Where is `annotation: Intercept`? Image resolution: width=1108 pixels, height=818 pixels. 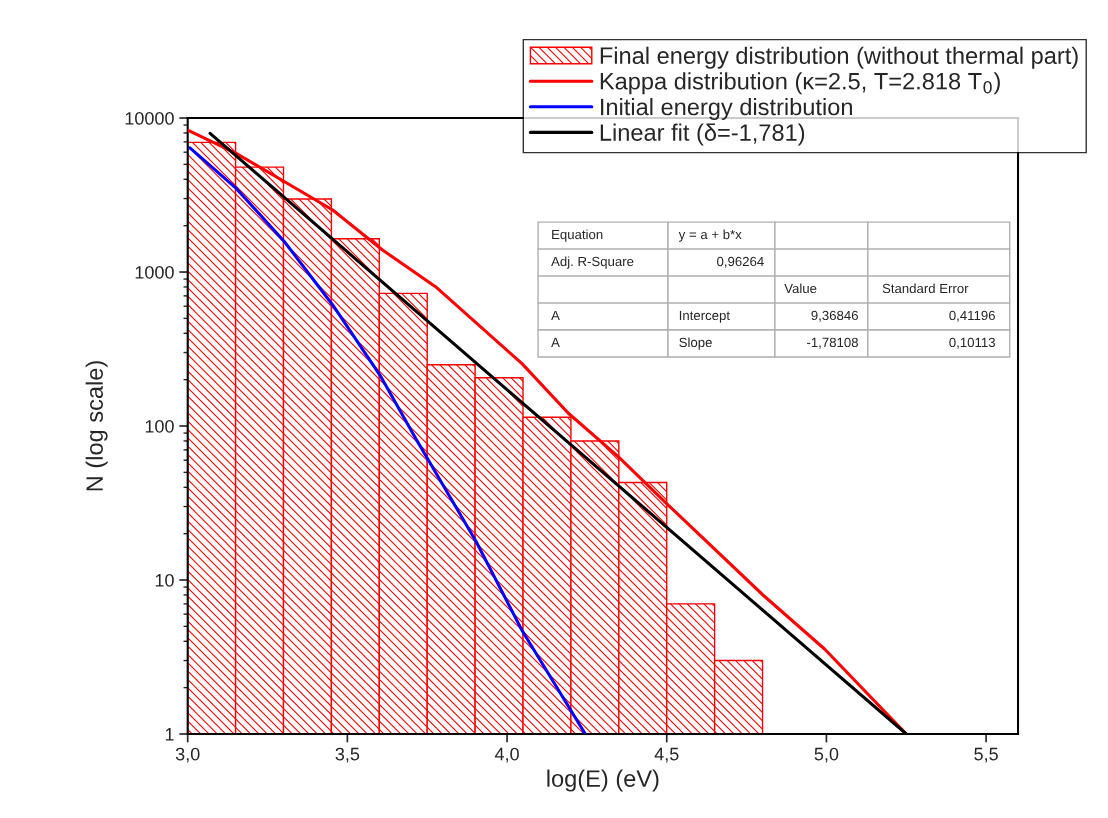 annotation: Intercept is located at coordinates (704, 316).